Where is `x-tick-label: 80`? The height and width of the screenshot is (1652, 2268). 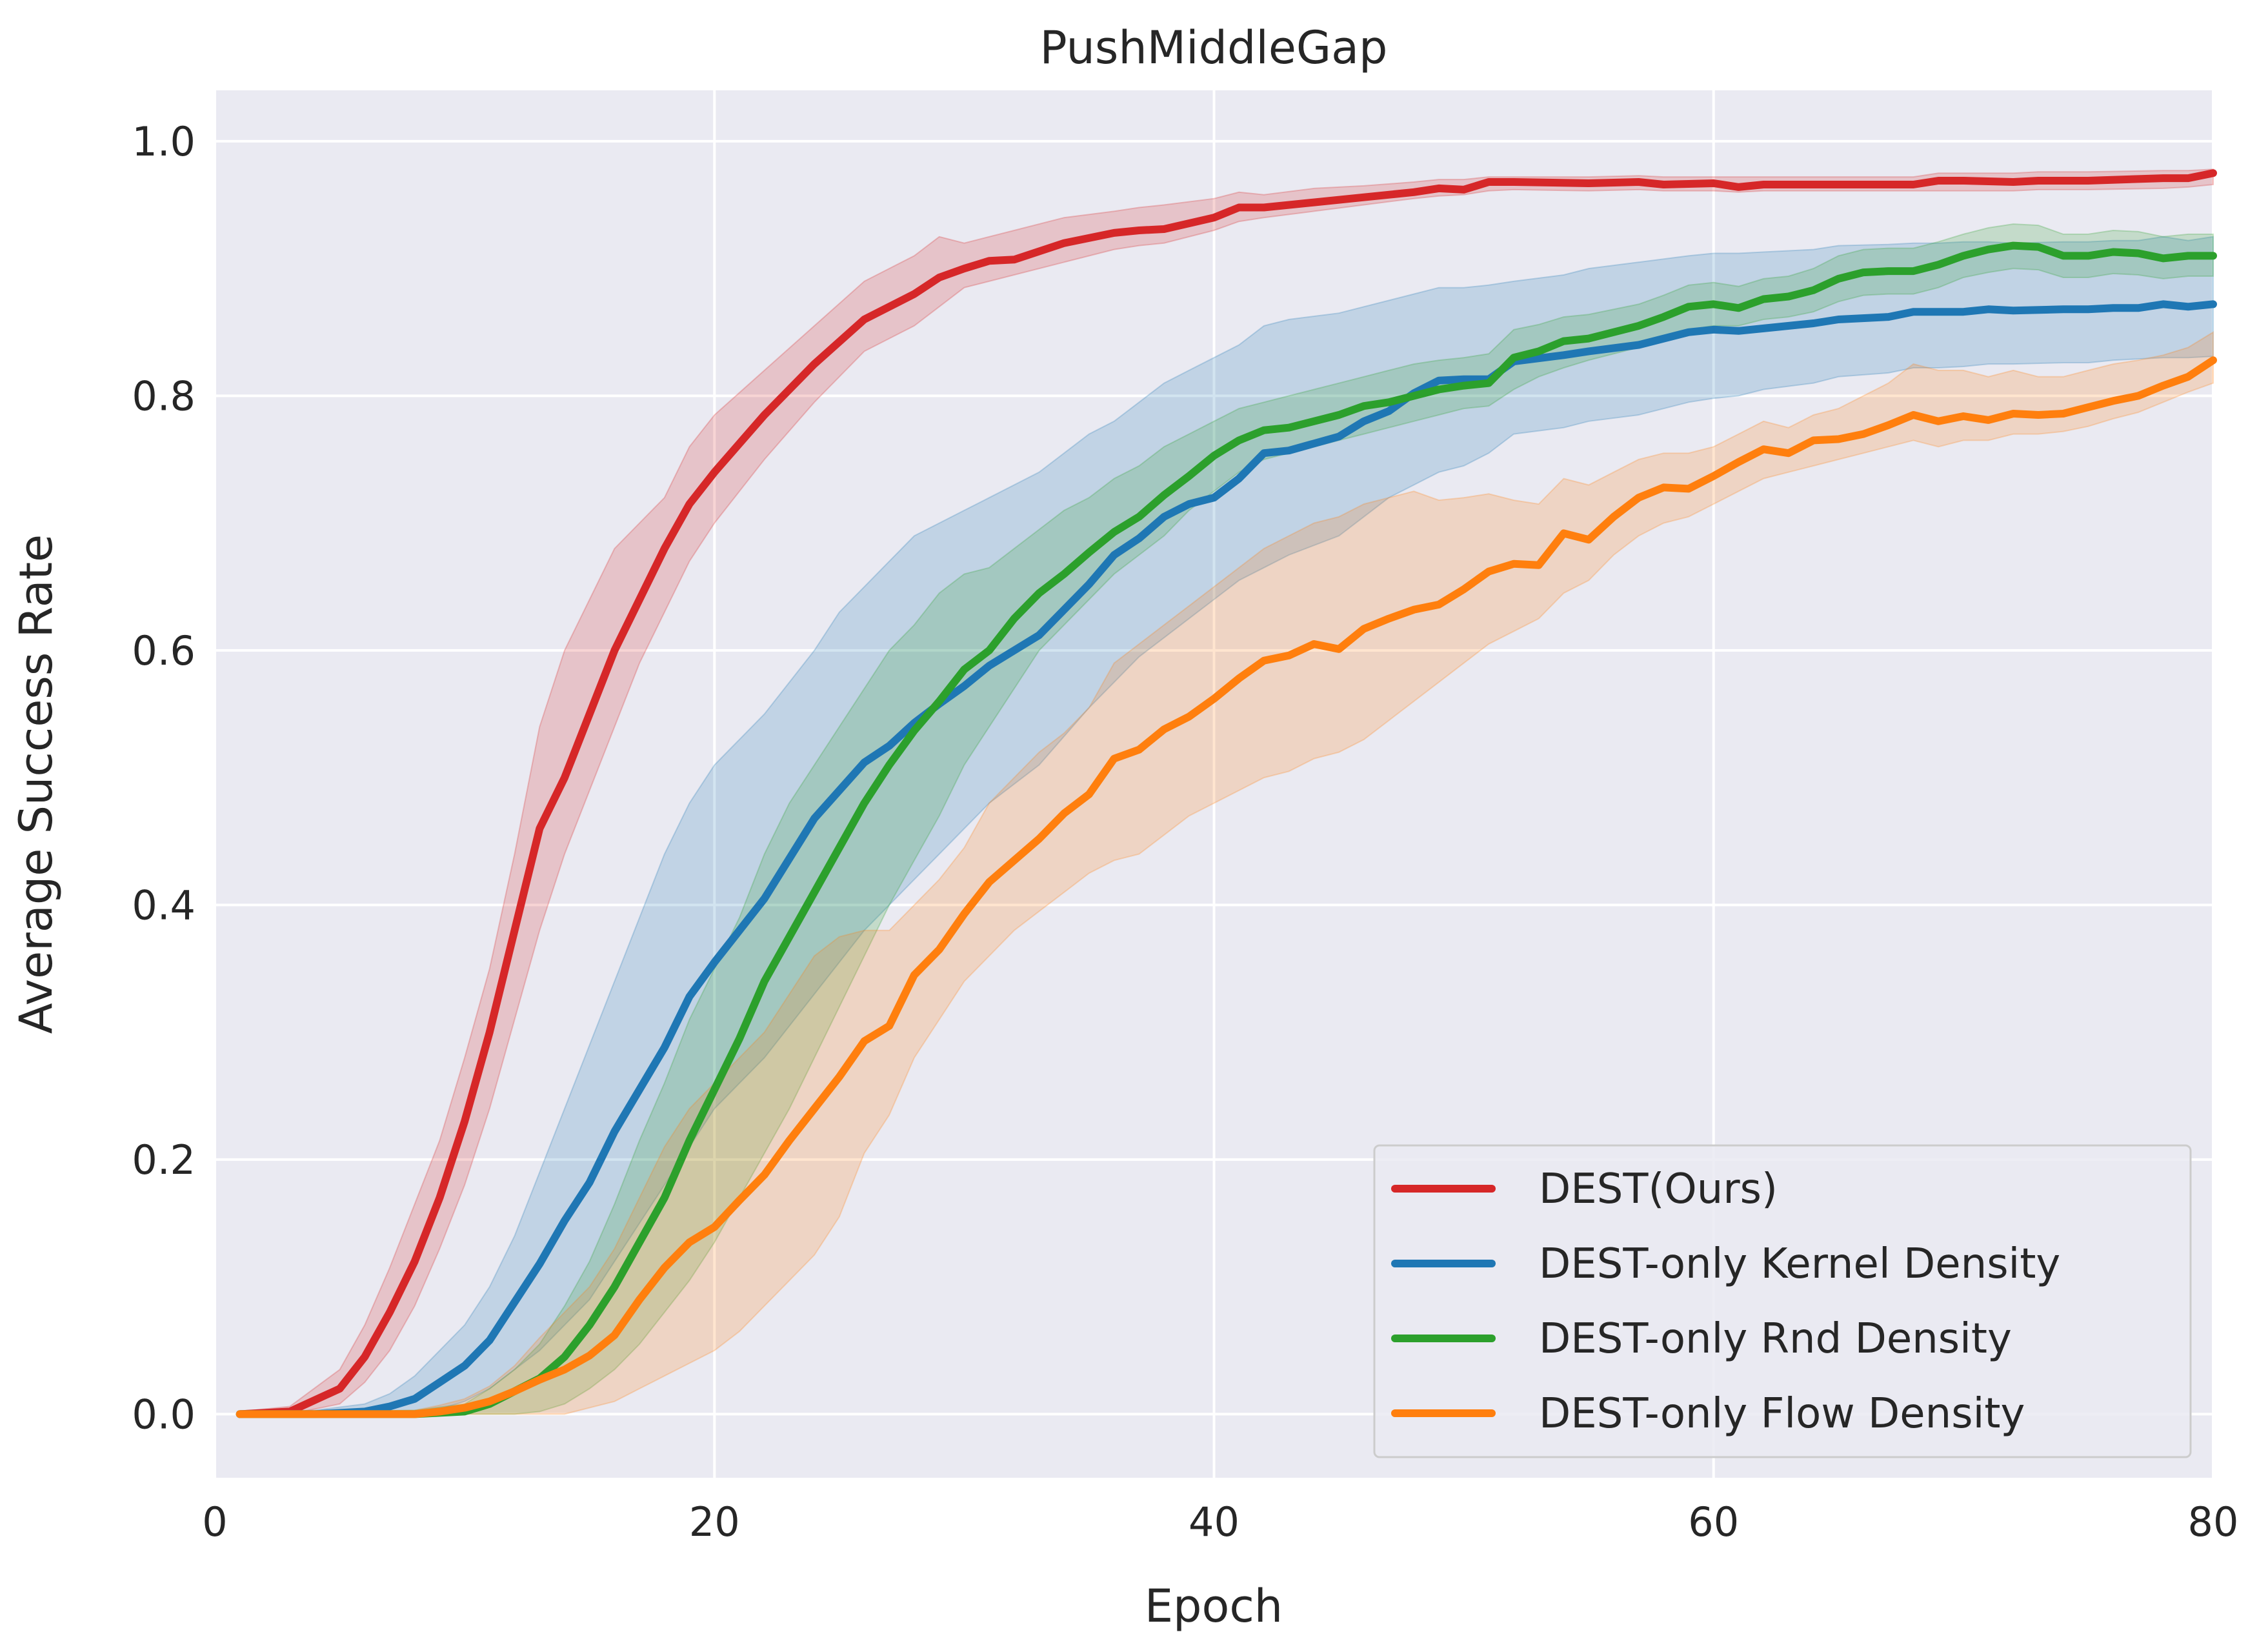 x-tick-label: 80 is located at coordinates (2213, 1522).